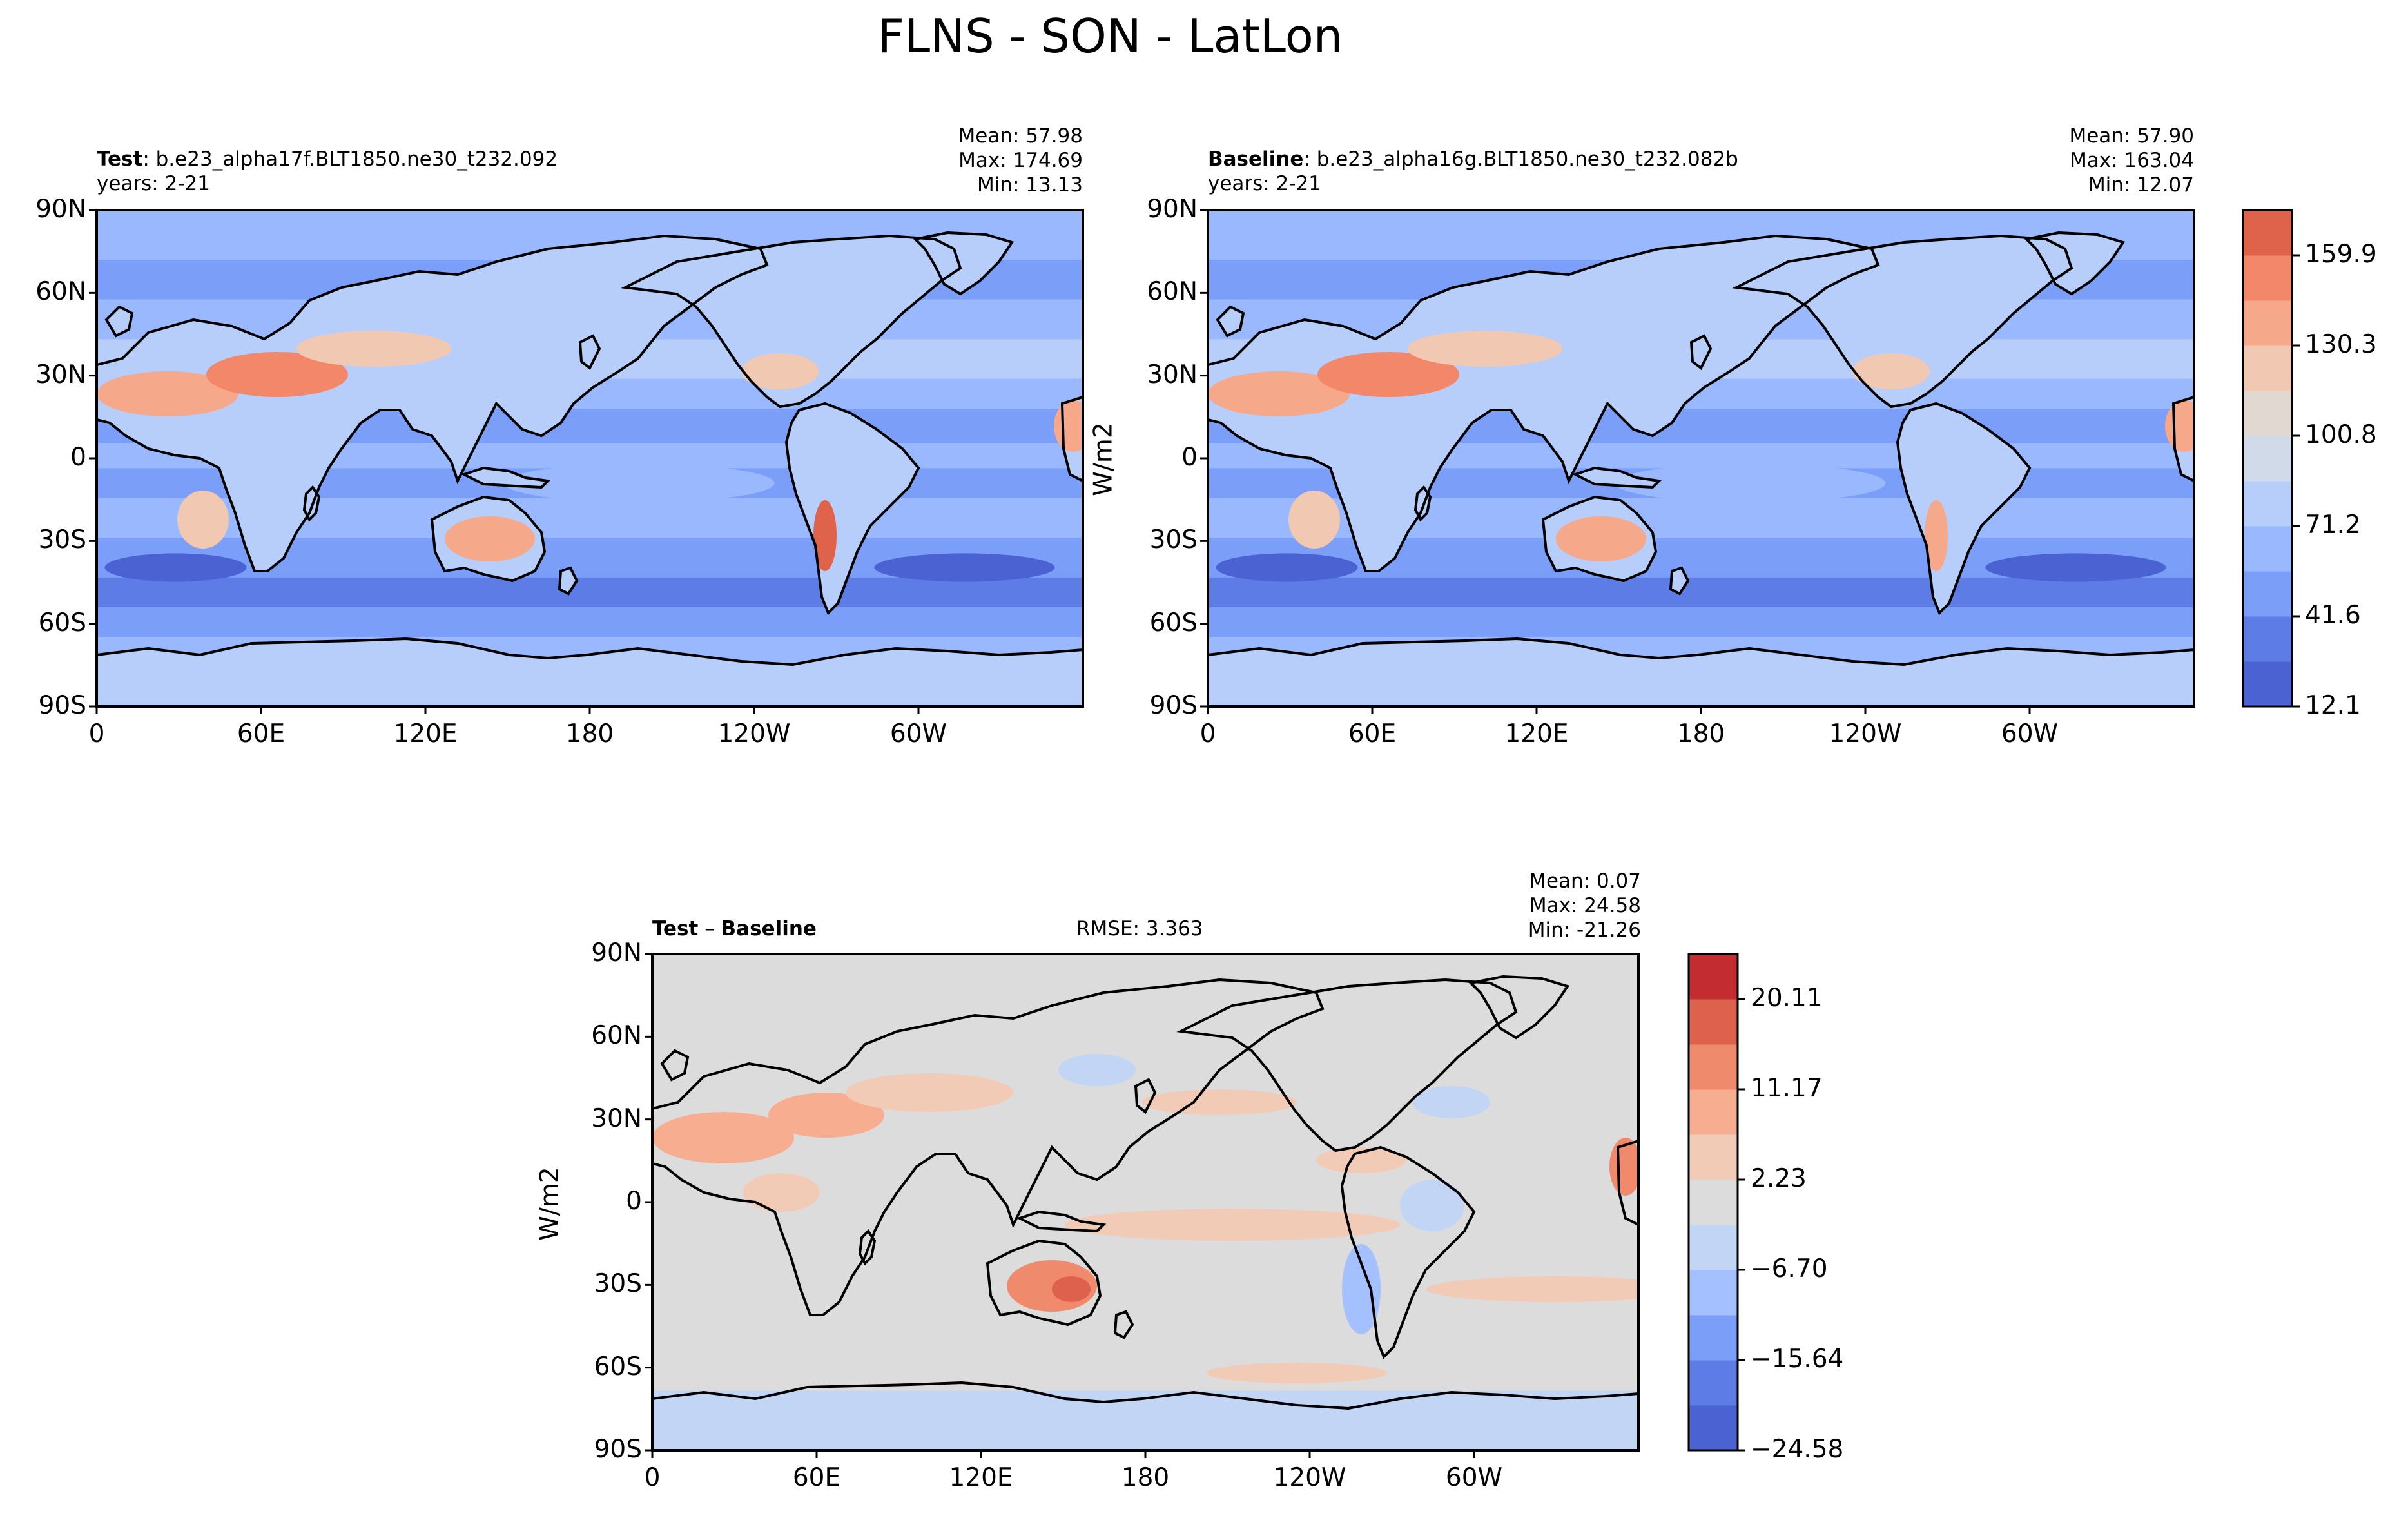 The width and height of the screenshot is (2408, 1518). I want to click on diff-map, so click(1142, 1205).